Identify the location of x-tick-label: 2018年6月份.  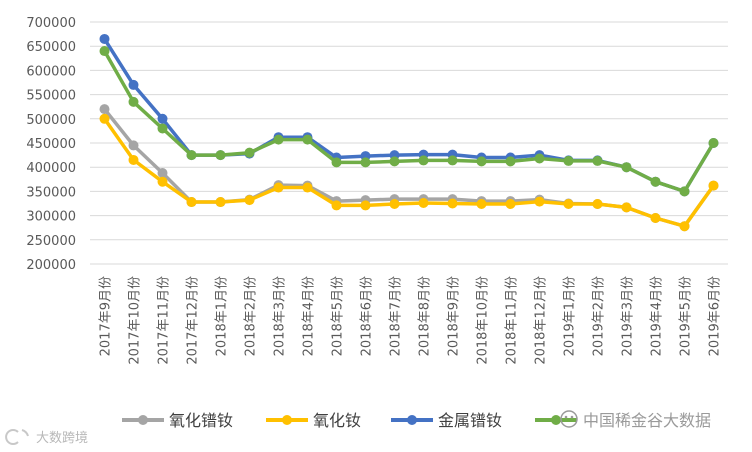
(367, 316).